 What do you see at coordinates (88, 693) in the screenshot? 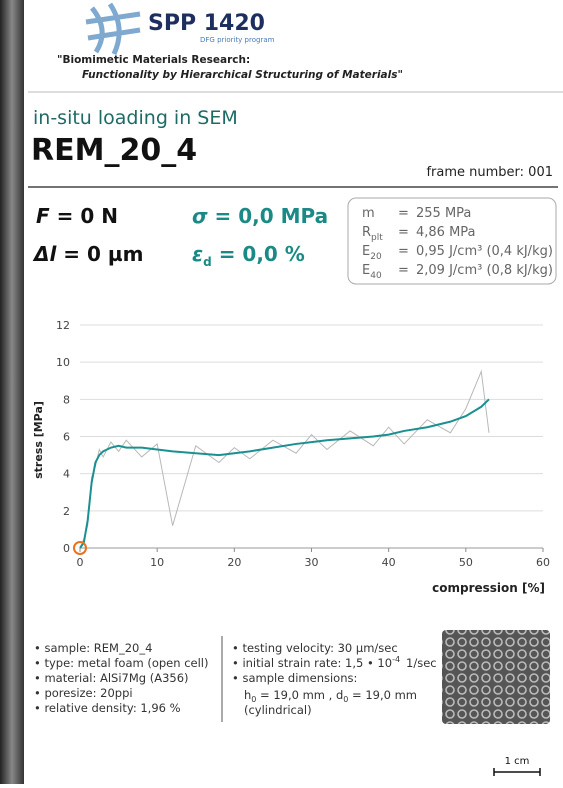
I see `text: poresize: 20ppi` at bounding box center [88, 693].